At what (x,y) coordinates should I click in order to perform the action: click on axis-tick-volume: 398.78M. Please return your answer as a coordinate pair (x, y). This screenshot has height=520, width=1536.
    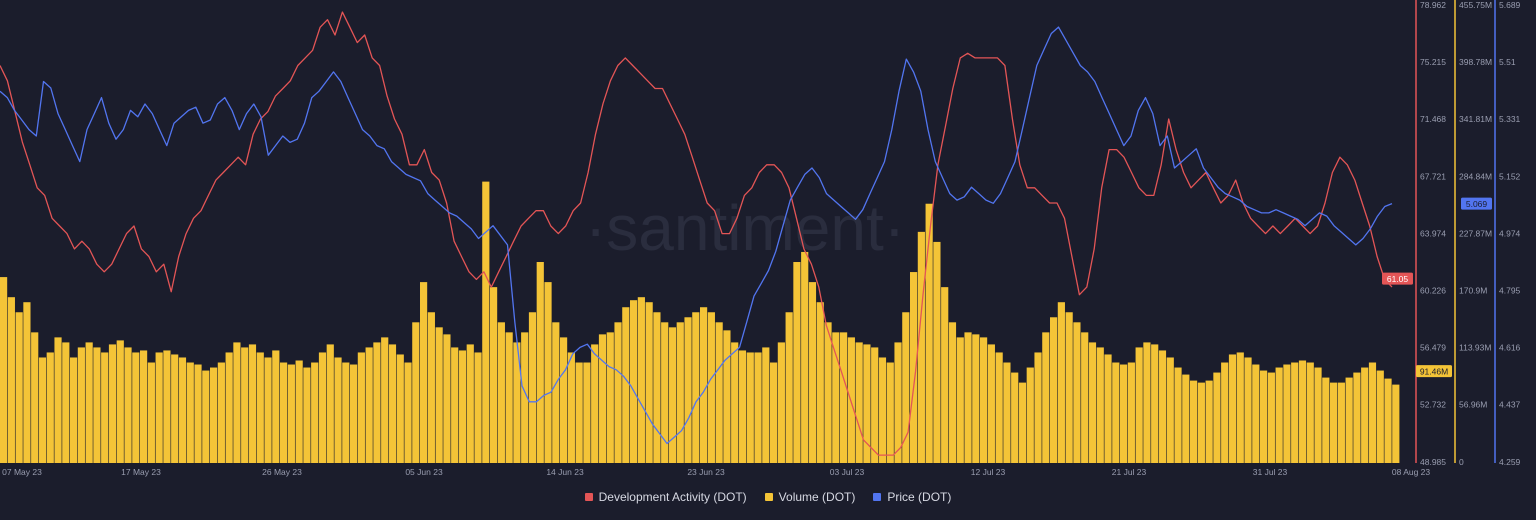
    Looking at the image, I should click on (1475, 62).